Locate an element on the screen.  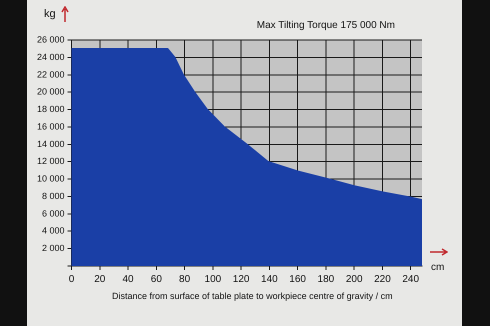
x-tick-label: 140 is located at coordinates (269, 279).